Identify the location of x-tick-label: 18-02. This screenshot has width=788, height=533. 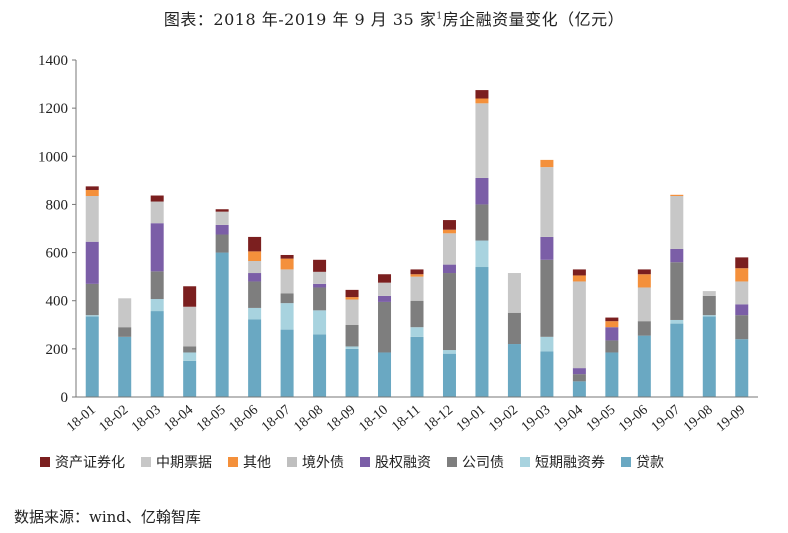
(114, 419).